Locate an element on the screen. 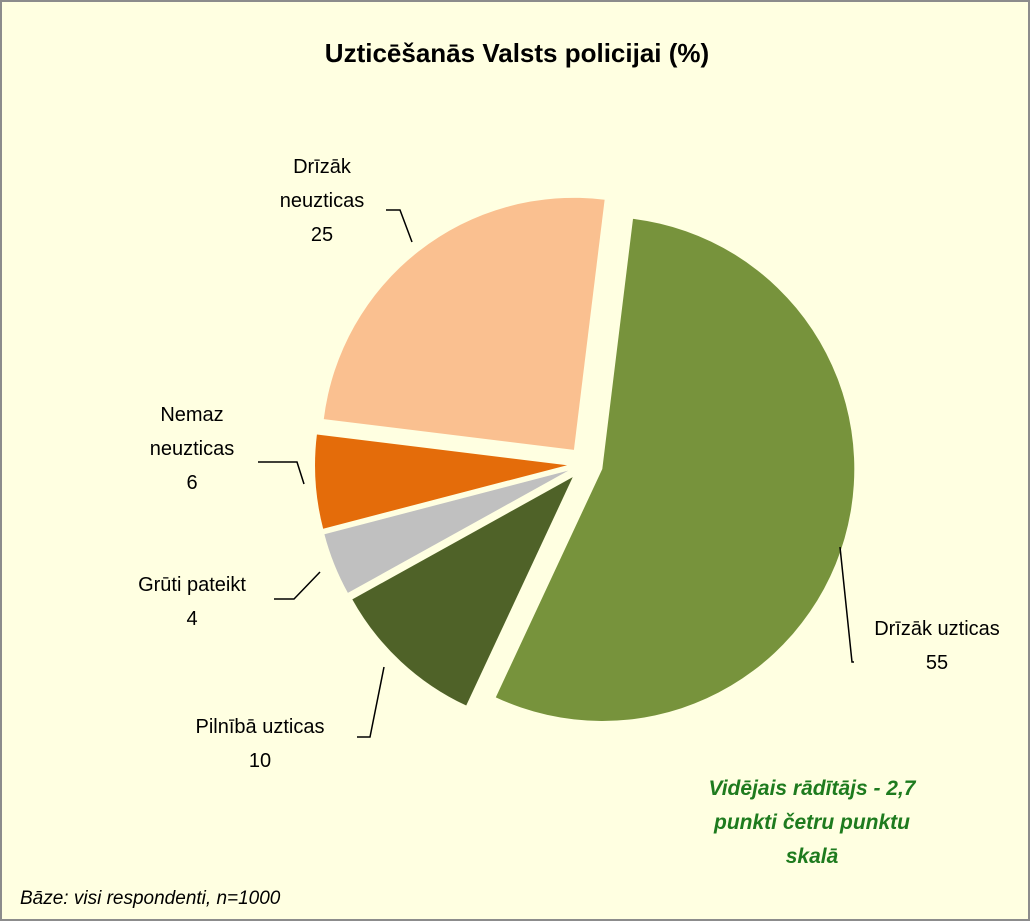 Image resolution: width=1030 pixels, height=921 pixels. value-label: 55 is located at coordinates (937, 663).